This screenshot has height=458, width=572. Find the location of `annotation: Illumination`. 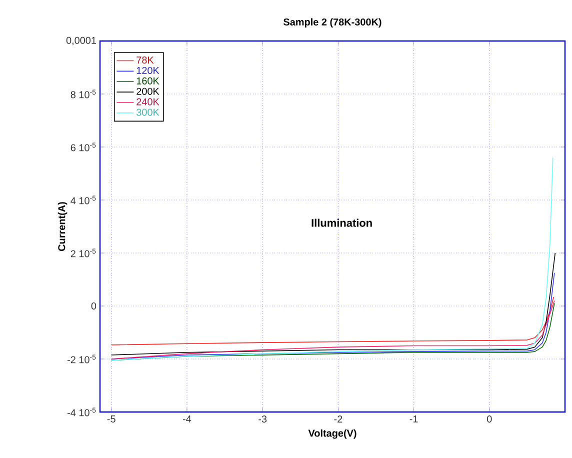

annotation: Illumination is located at coordinates (342, 222).